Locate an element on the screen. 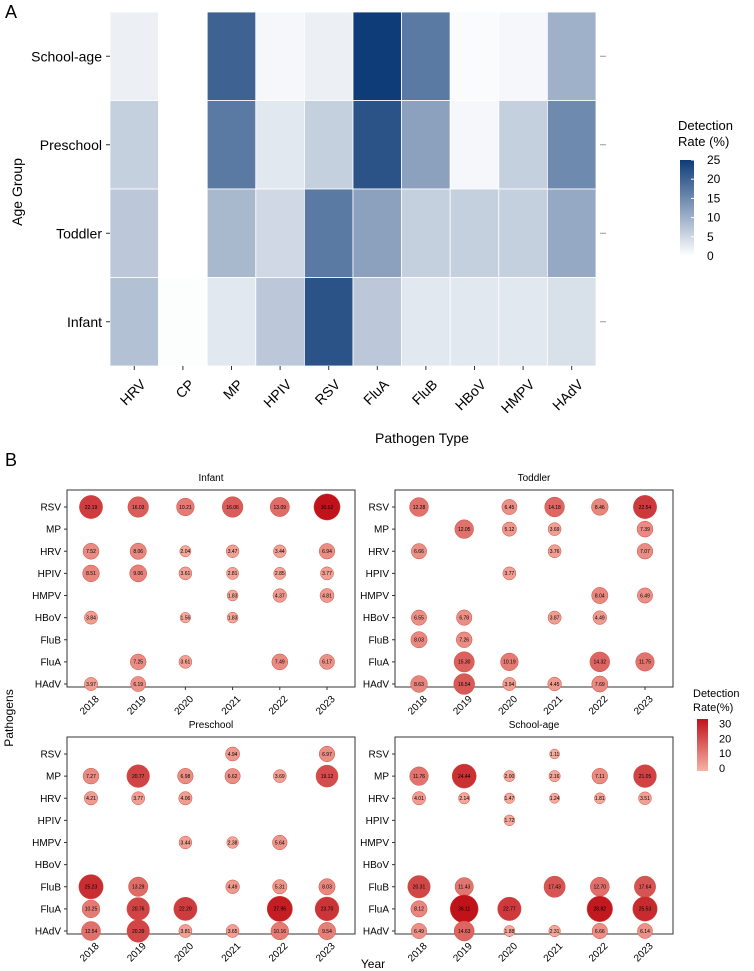  bubble-data-label: 3.61 is located at coordinates (186, 663).